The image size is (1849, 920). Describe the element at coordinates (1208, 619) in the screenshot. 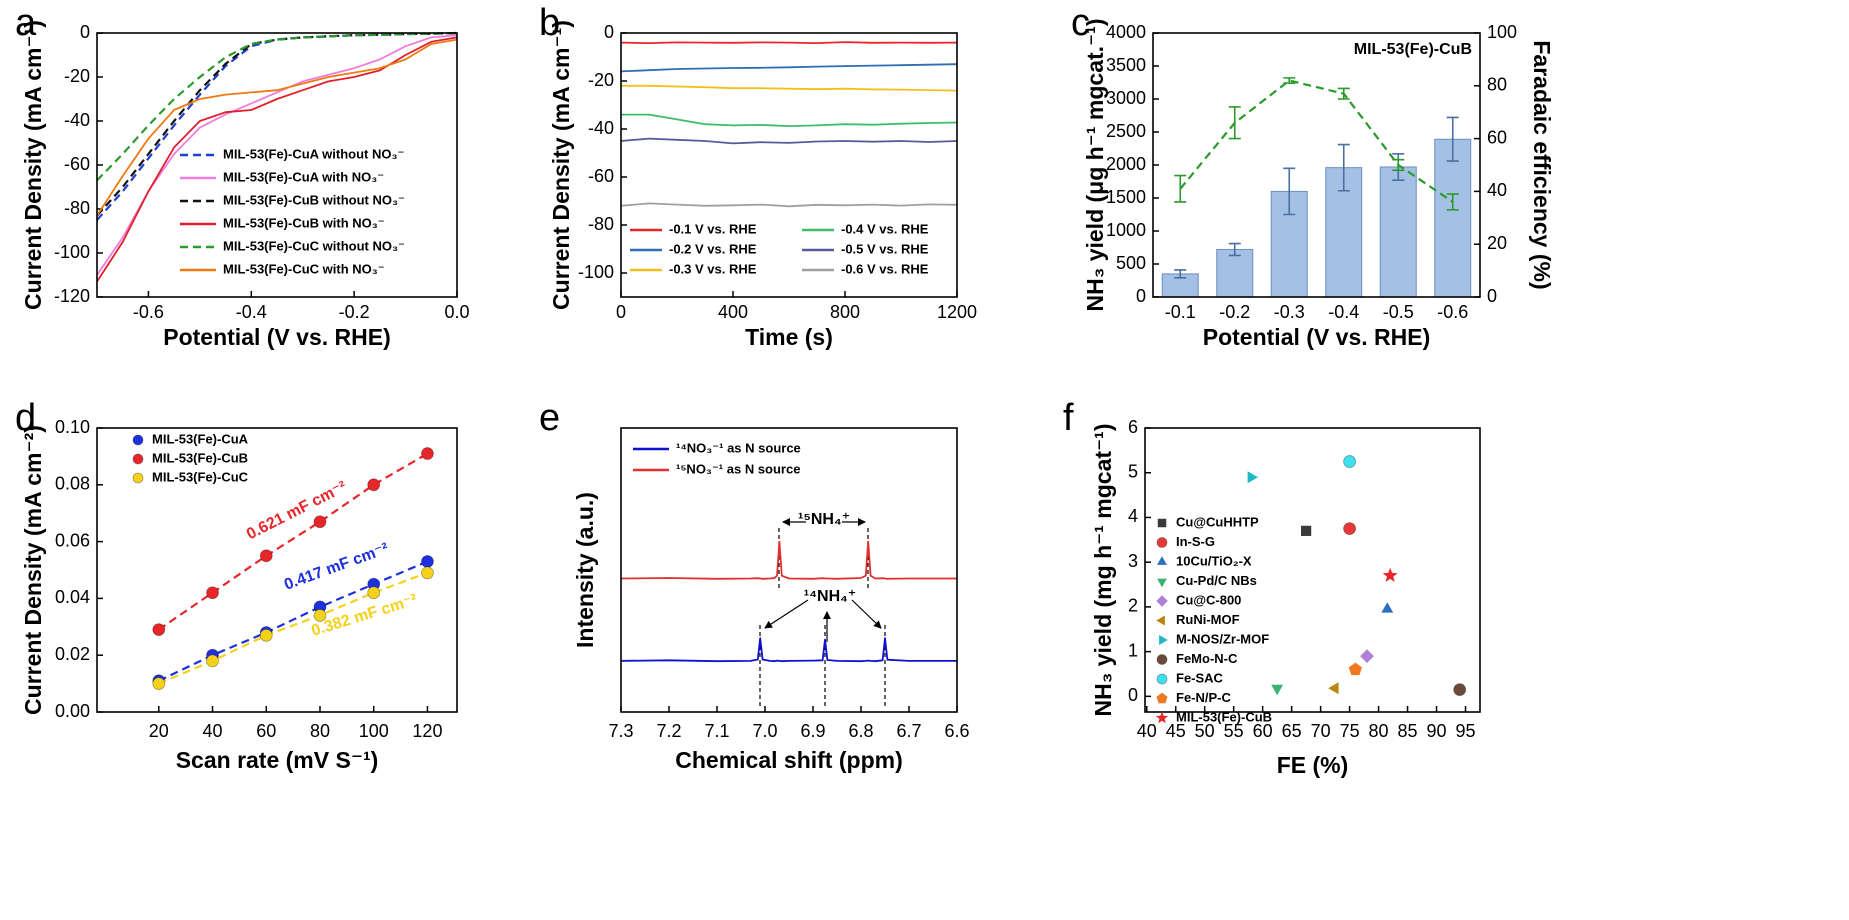

I see `legend-label: RuNi-MOF` at that location.